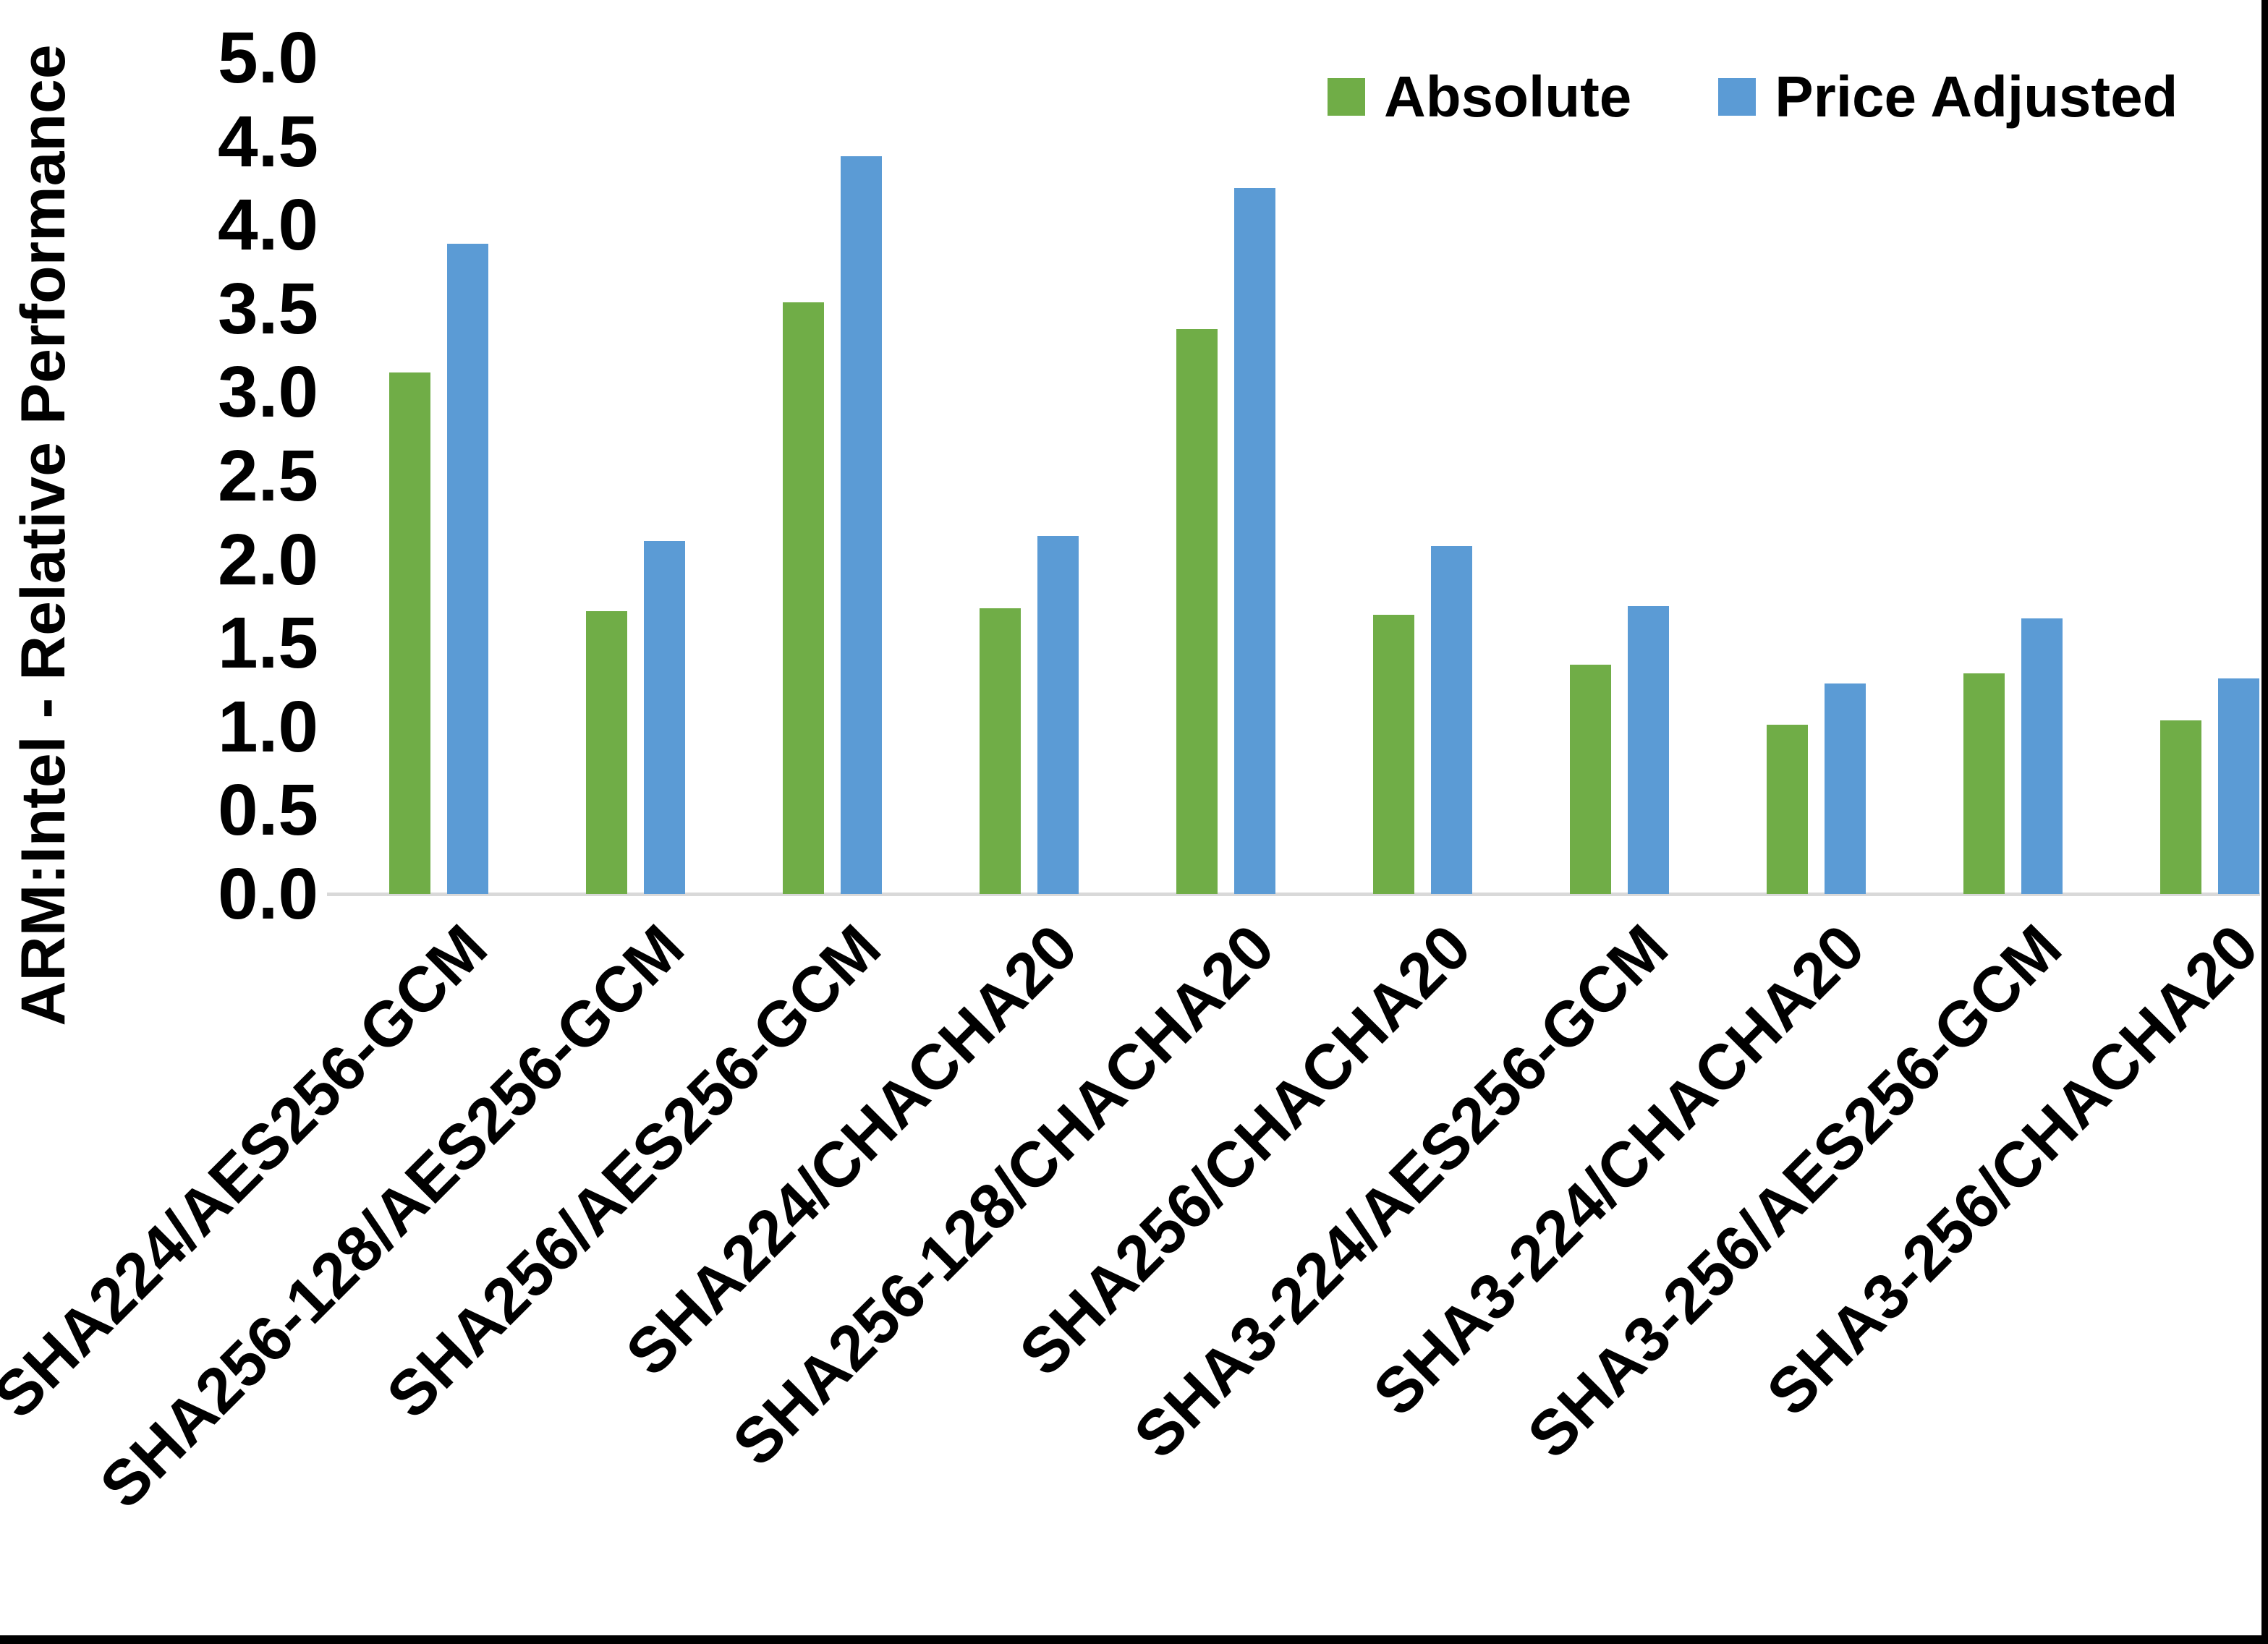 This screenshot has height=1644, width=2268. I want to click on y-tick-label: 0.5, so click(267, 810).